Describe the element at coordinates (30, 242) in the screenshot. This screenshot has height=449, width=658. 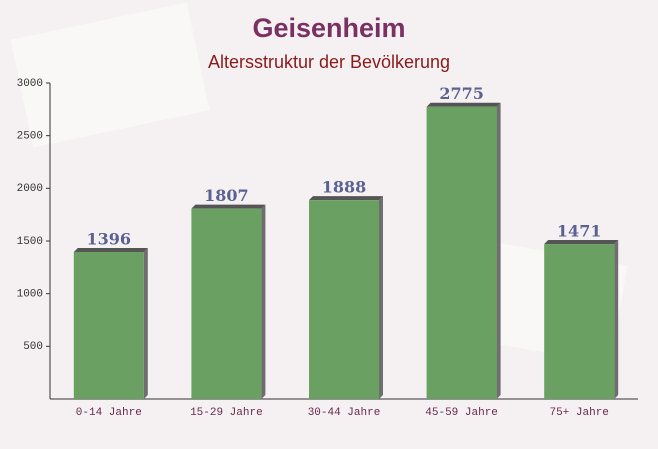
I see `y-tick-label: 1500` at that location.